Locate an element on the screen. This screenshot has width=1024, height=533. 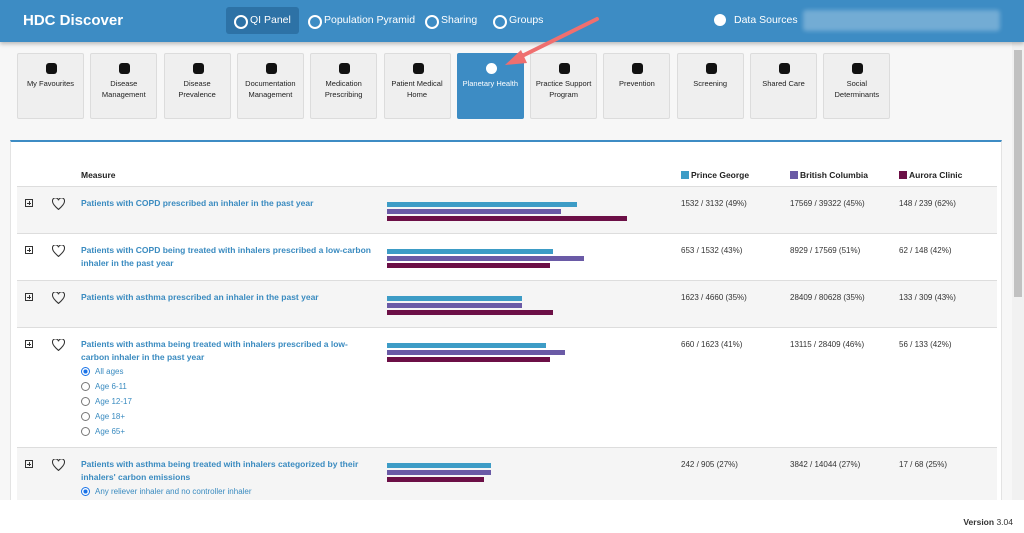
radio-option: Age 12-17 is located at coordinates (539, 401).